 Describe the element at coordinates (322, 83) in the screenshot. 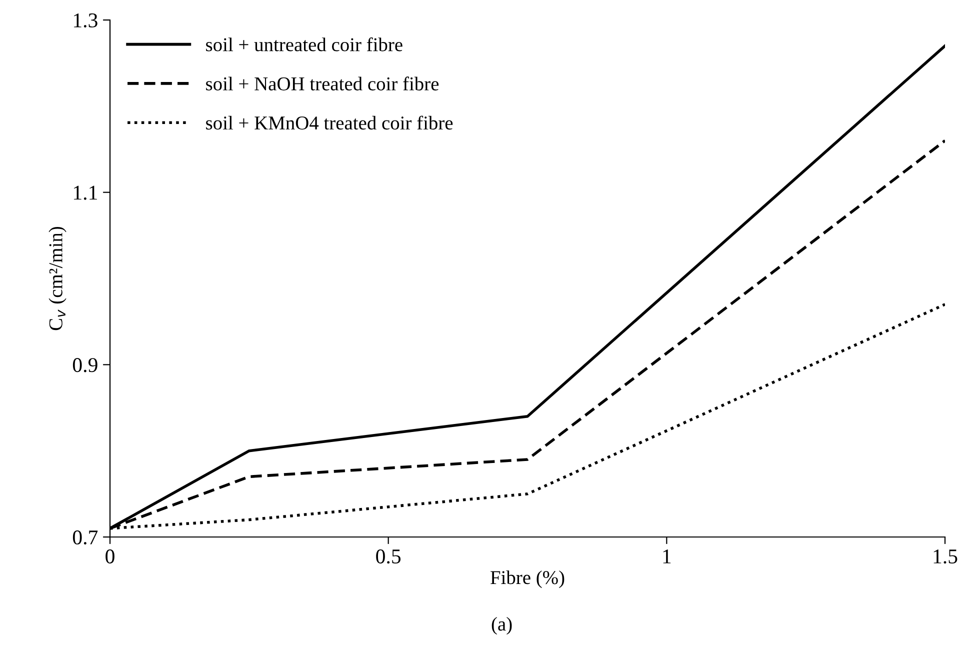

I see `legend-label: soil + NaOH treated coir fibre` at that location.